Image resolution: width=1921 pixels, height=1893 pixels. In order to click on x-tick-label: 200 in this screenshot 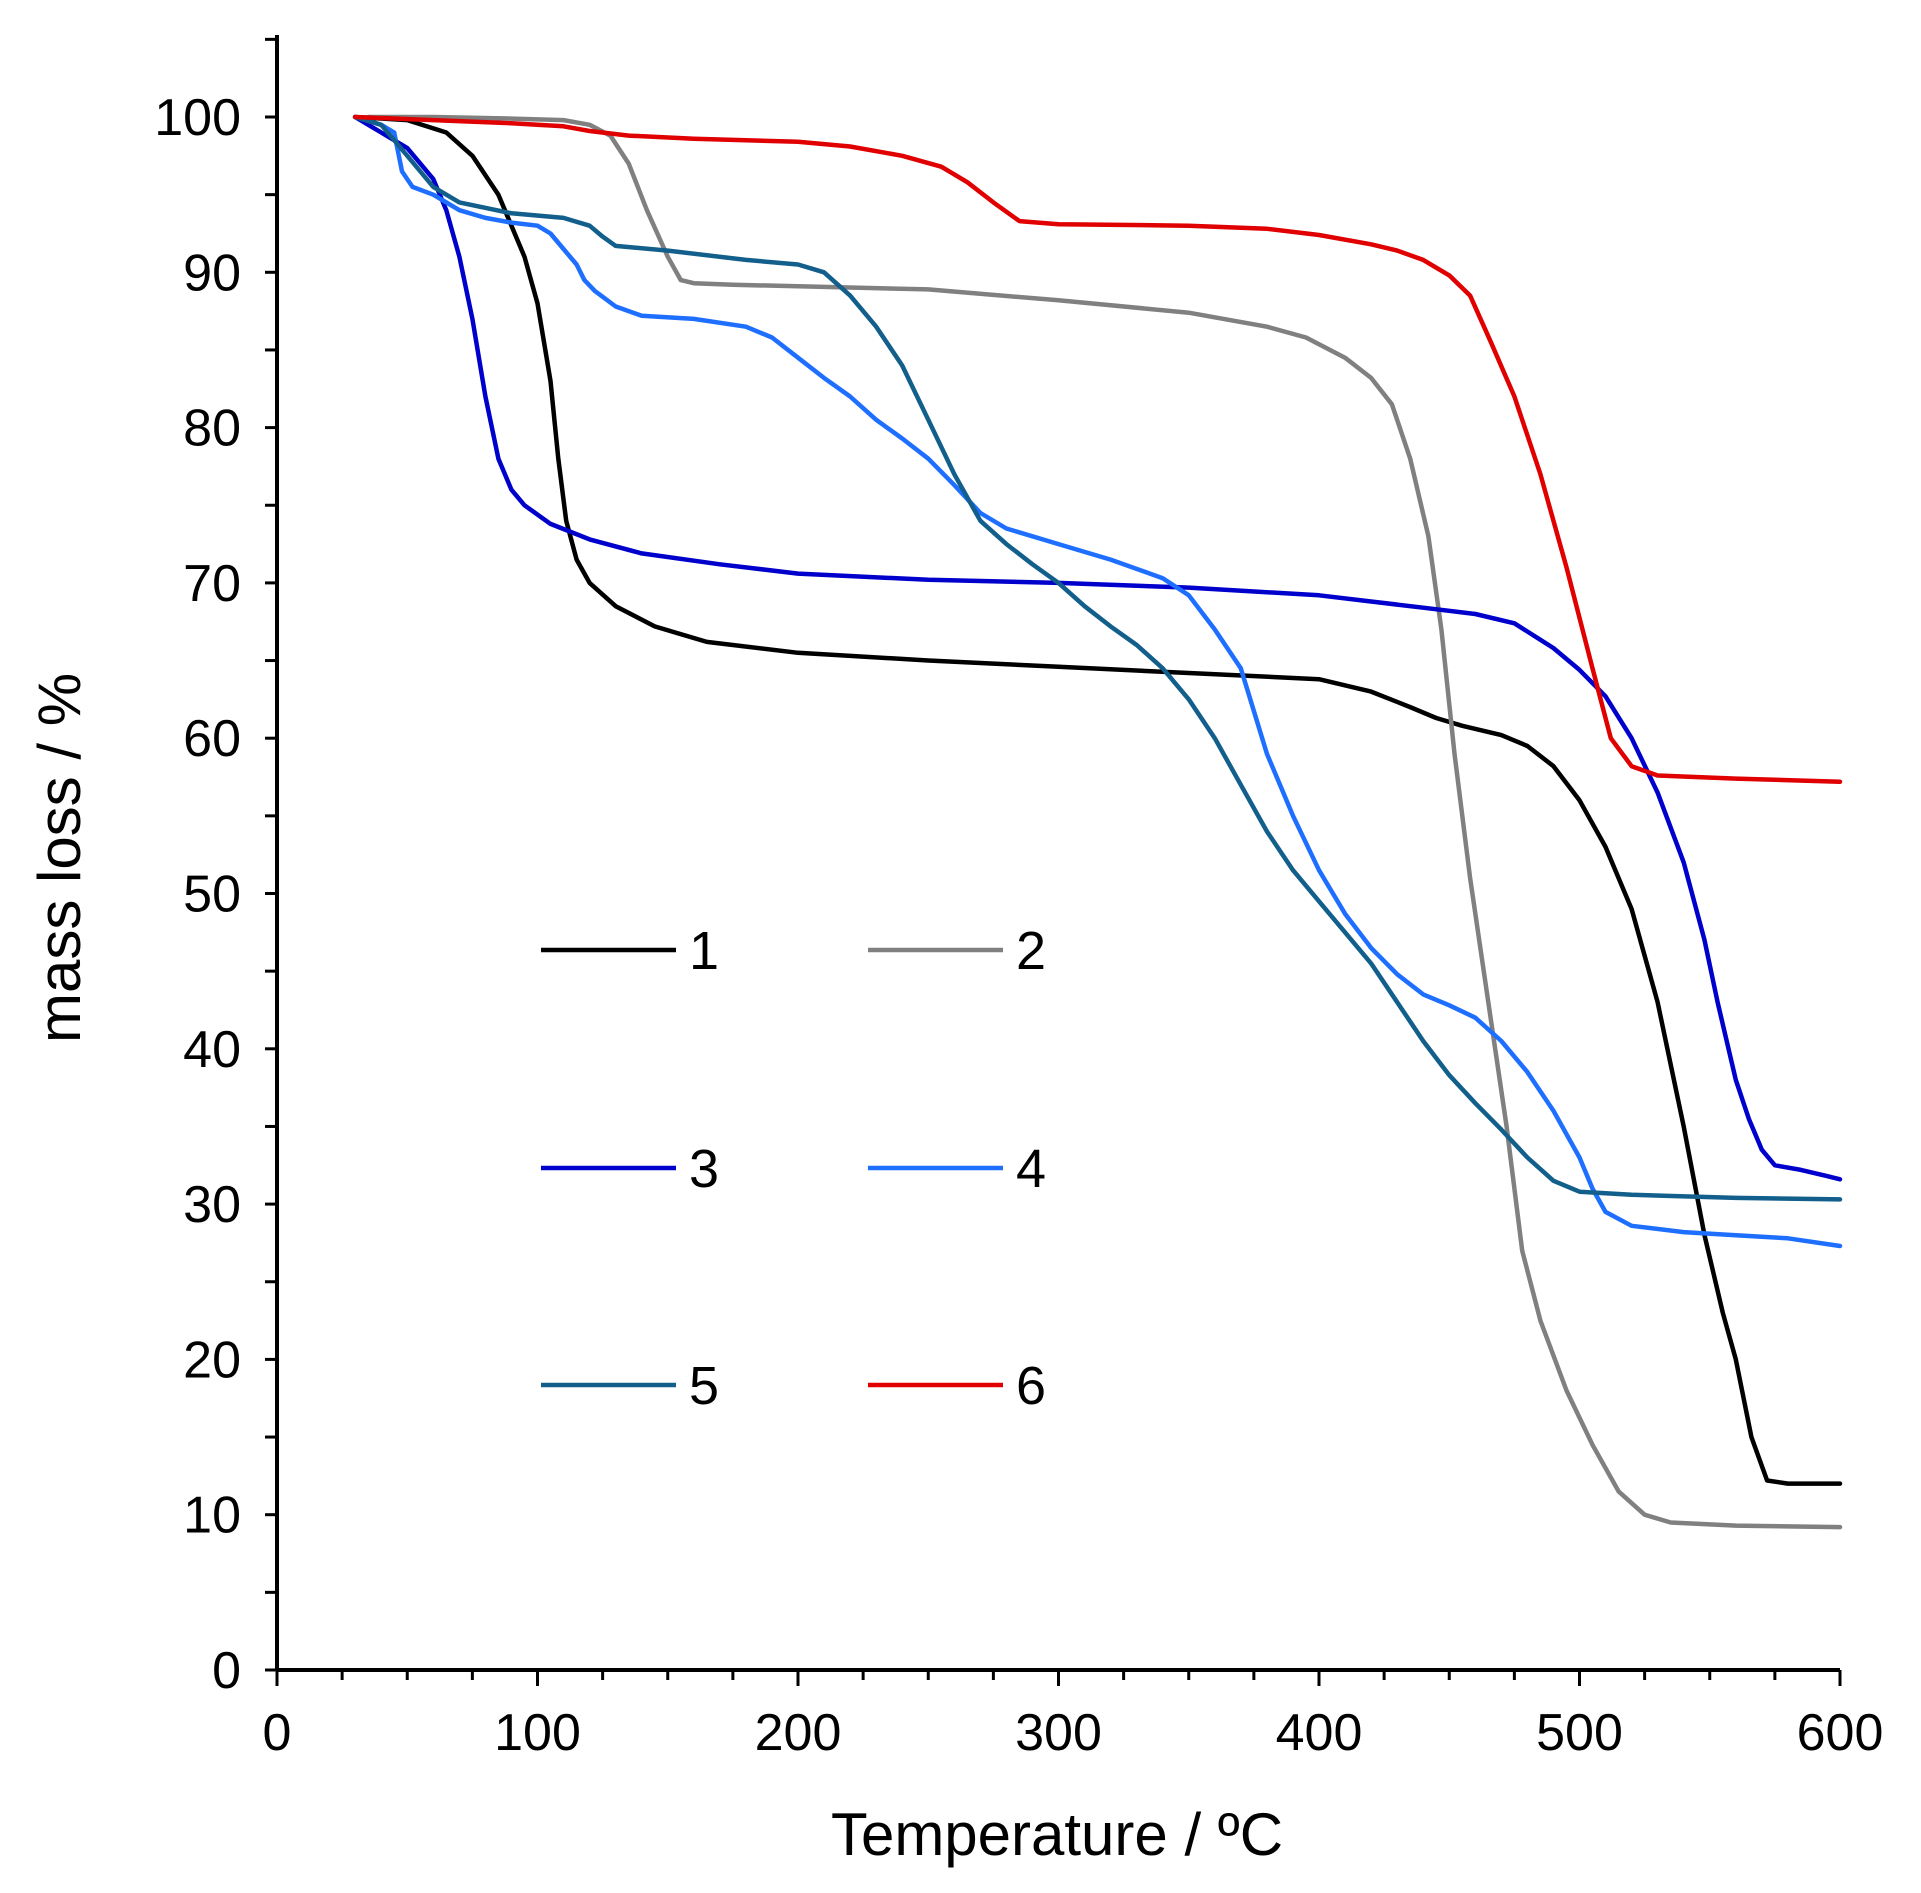, I will do `click(798, 1733)`.